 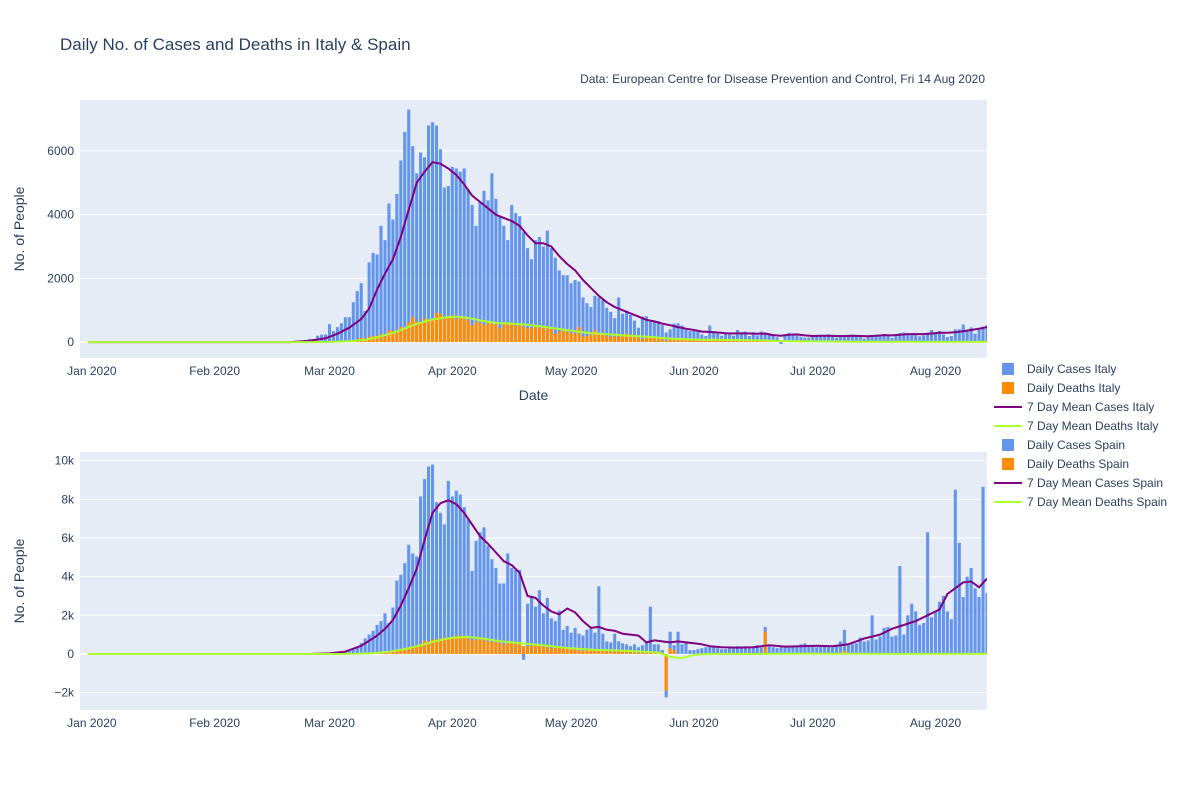 I want to click on legend-swatch-daily-deaths-spain, so click(x=1008, y=464).